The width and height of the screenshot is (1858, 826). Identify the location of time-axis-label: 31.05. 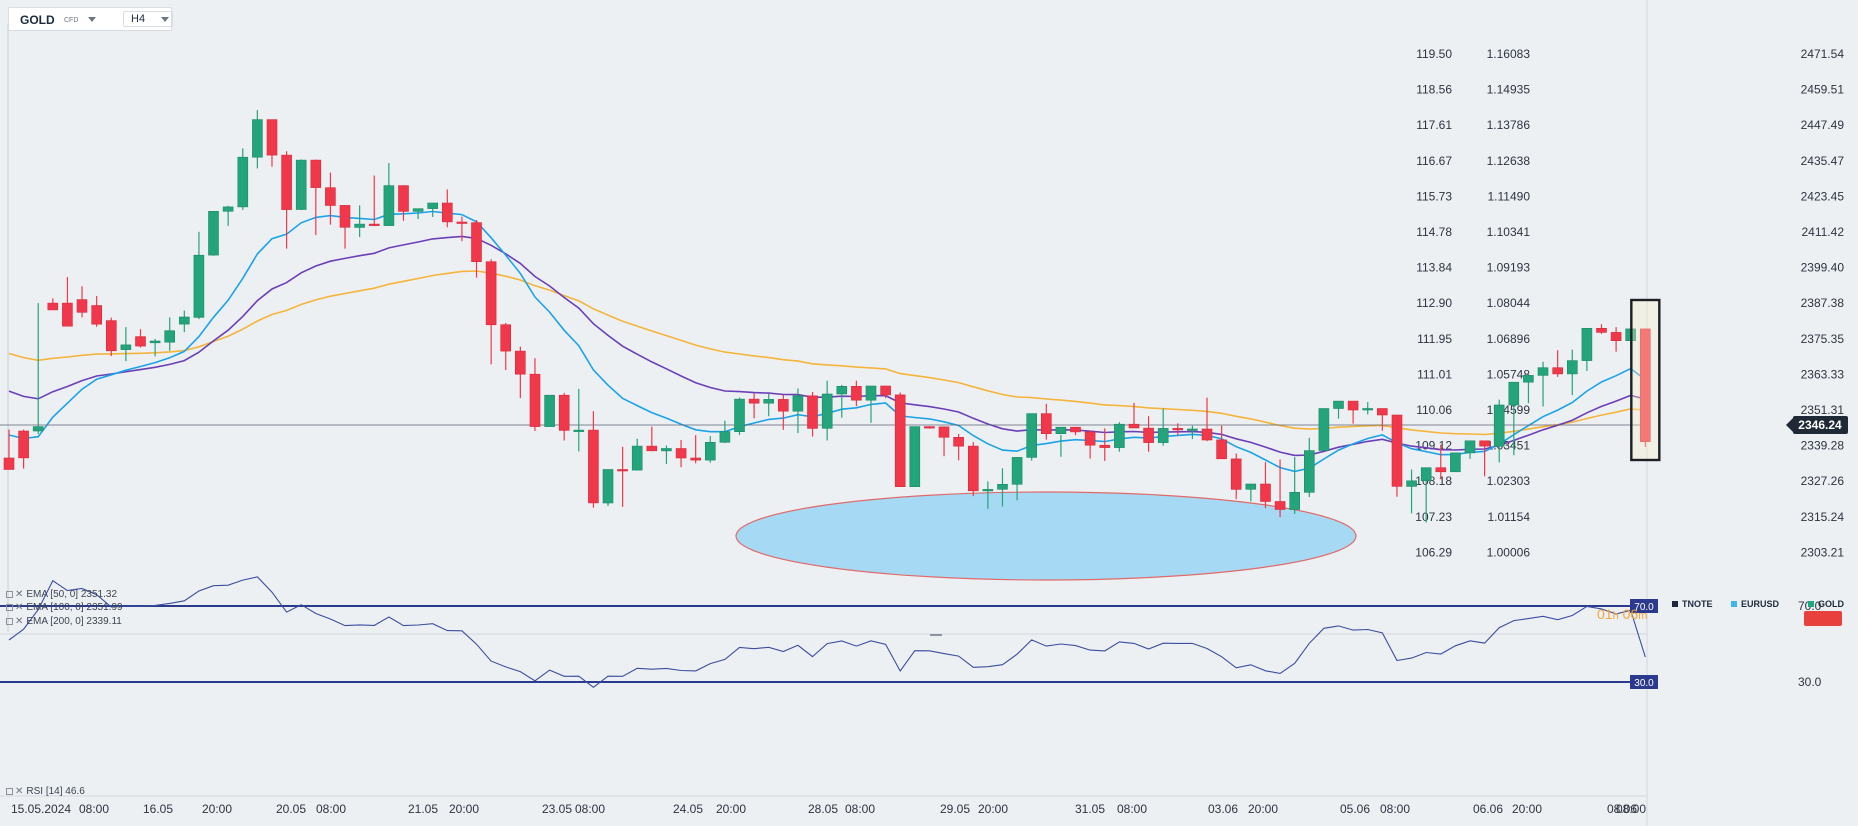
(1090, 809).